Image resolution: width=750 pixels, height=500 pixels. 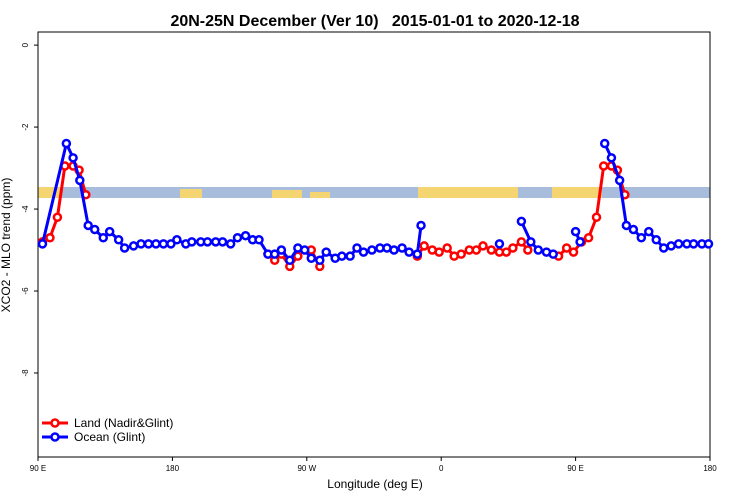 What do you see at coordinates (25, 291) in the screenshot?
I see `y-tick-label: -6` at bounding box center [25, 291].